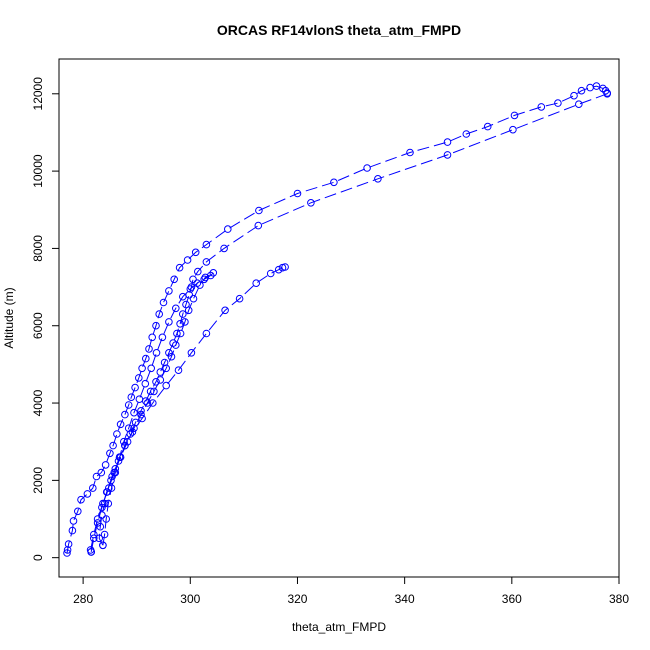 The height and width of the screenshot is (650, 650). Describe the element at coordinates (38, 94) in the screenshot. I see `y-tick-label: 12000` at that location.